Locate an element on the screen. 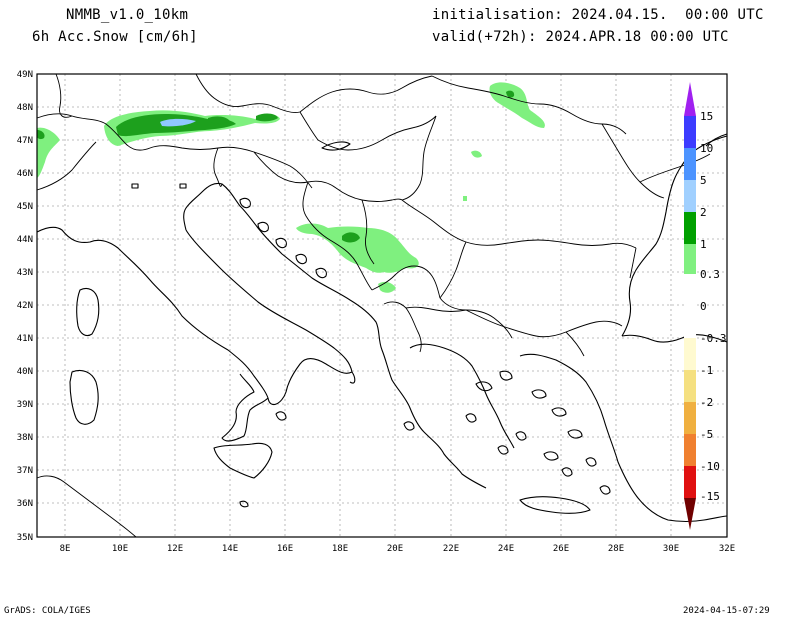 This screenshot has width=800, height=618. colorbar-label: 15 is located at coordinates (706, 116).